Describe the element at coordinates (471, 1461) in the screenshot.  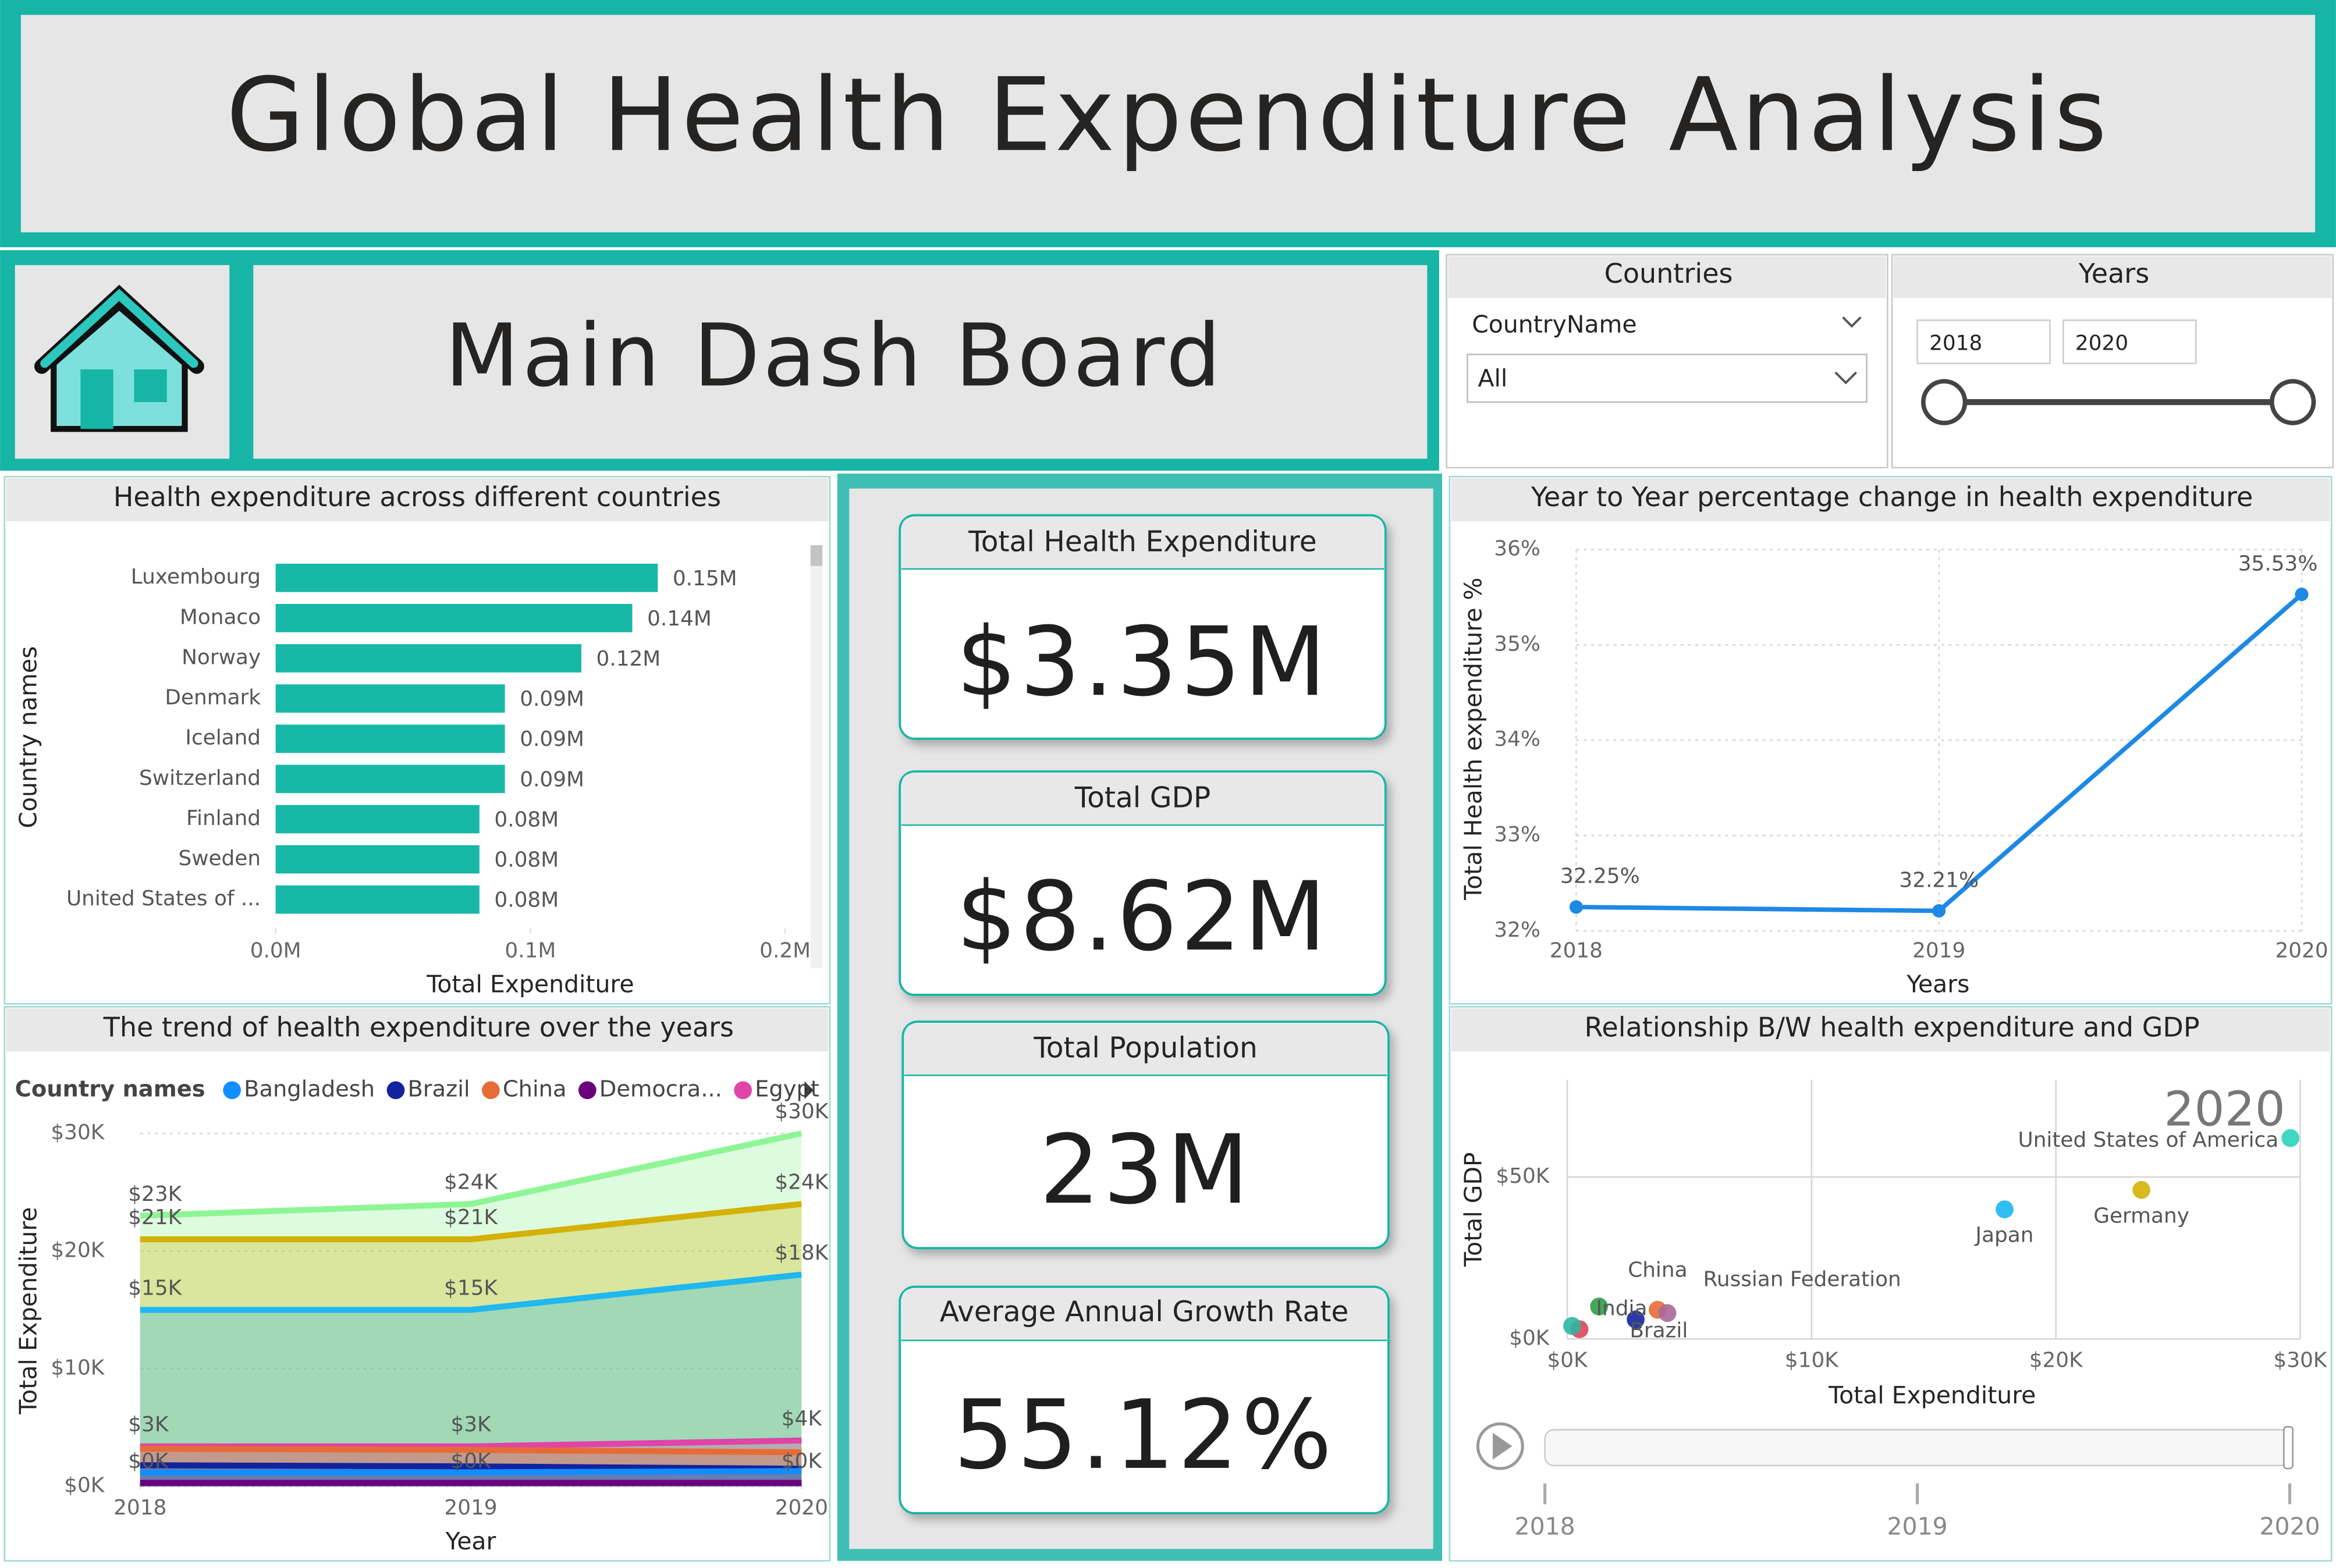
I see `value-label: $0K` at that location.